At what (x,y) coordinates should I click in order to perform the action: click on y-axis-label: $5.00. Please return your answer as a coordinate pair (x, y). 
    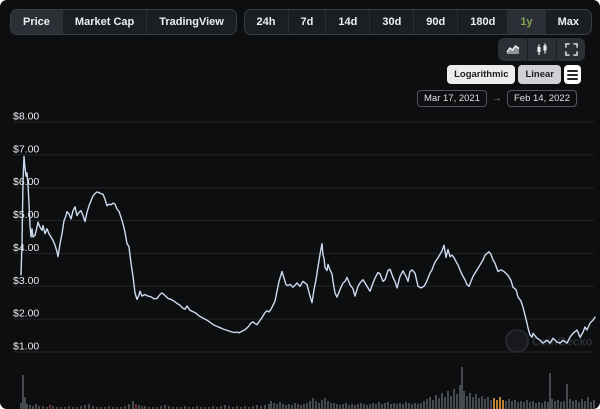
    Looking at the image, I should click on (26, 215).